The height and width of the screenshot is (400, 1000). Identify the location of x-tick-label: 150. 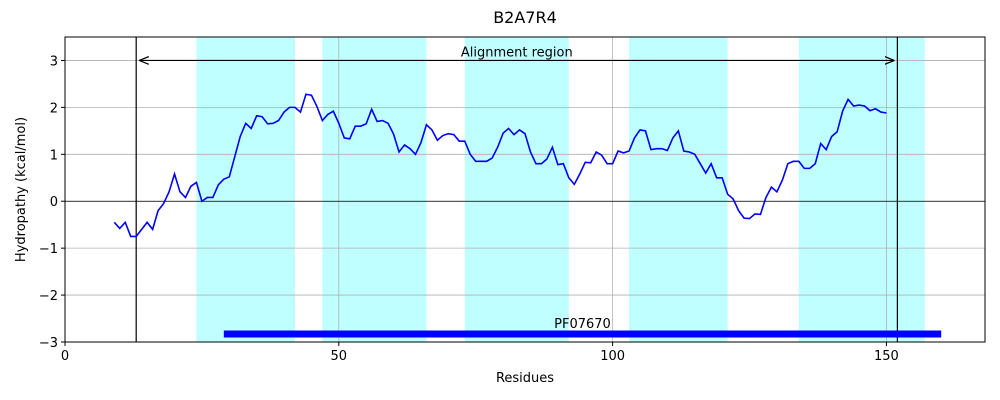
(886, 356).